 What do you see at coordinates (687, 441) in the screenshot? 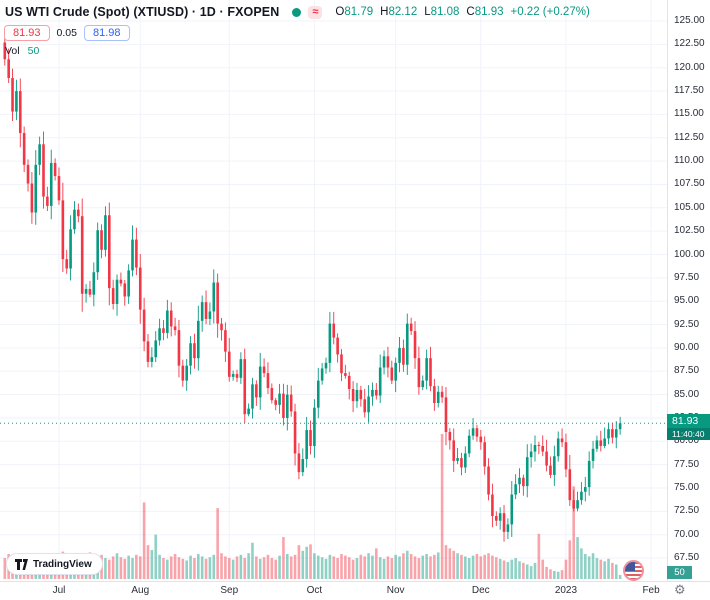
I see `price-tick-label: 80.00` at bounding box center [687, 441].